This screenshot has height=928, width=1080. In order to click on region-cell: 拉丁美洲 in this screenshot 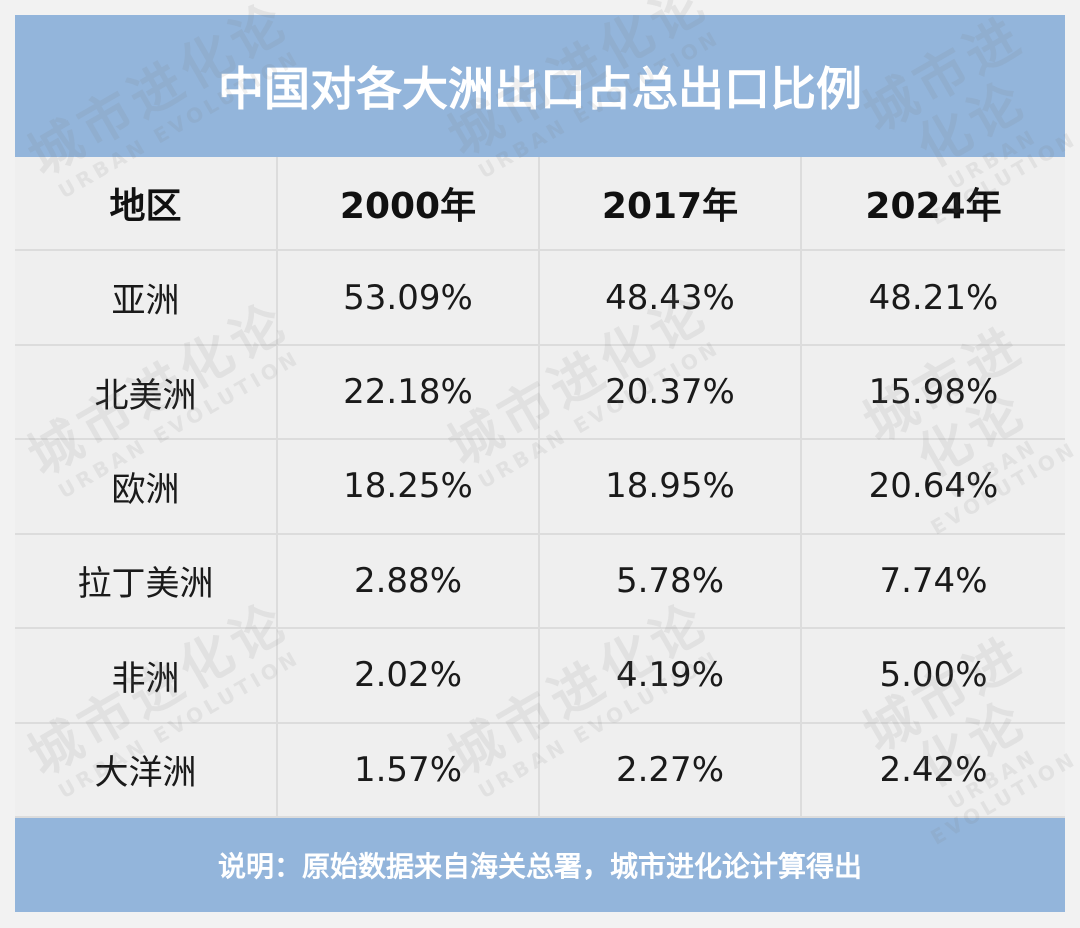, I will do `click(146, 582)`.